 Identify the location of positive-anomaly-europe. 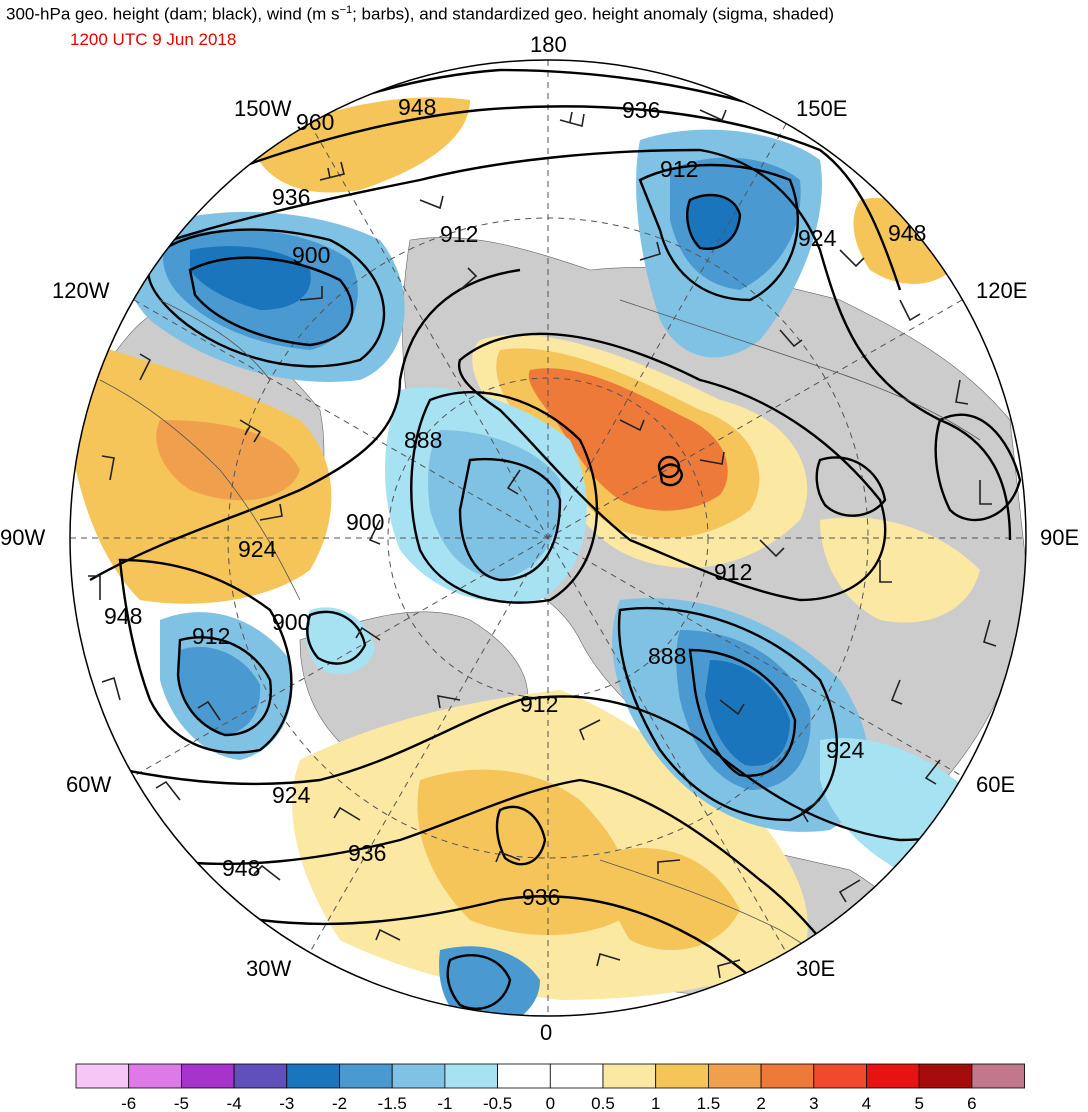
(522, 852).